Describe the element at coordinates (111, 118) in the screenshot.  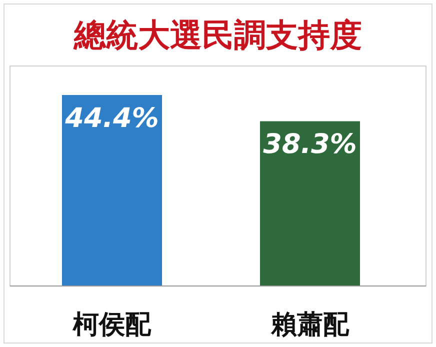
I see `data-label: 44.4%` at that location.